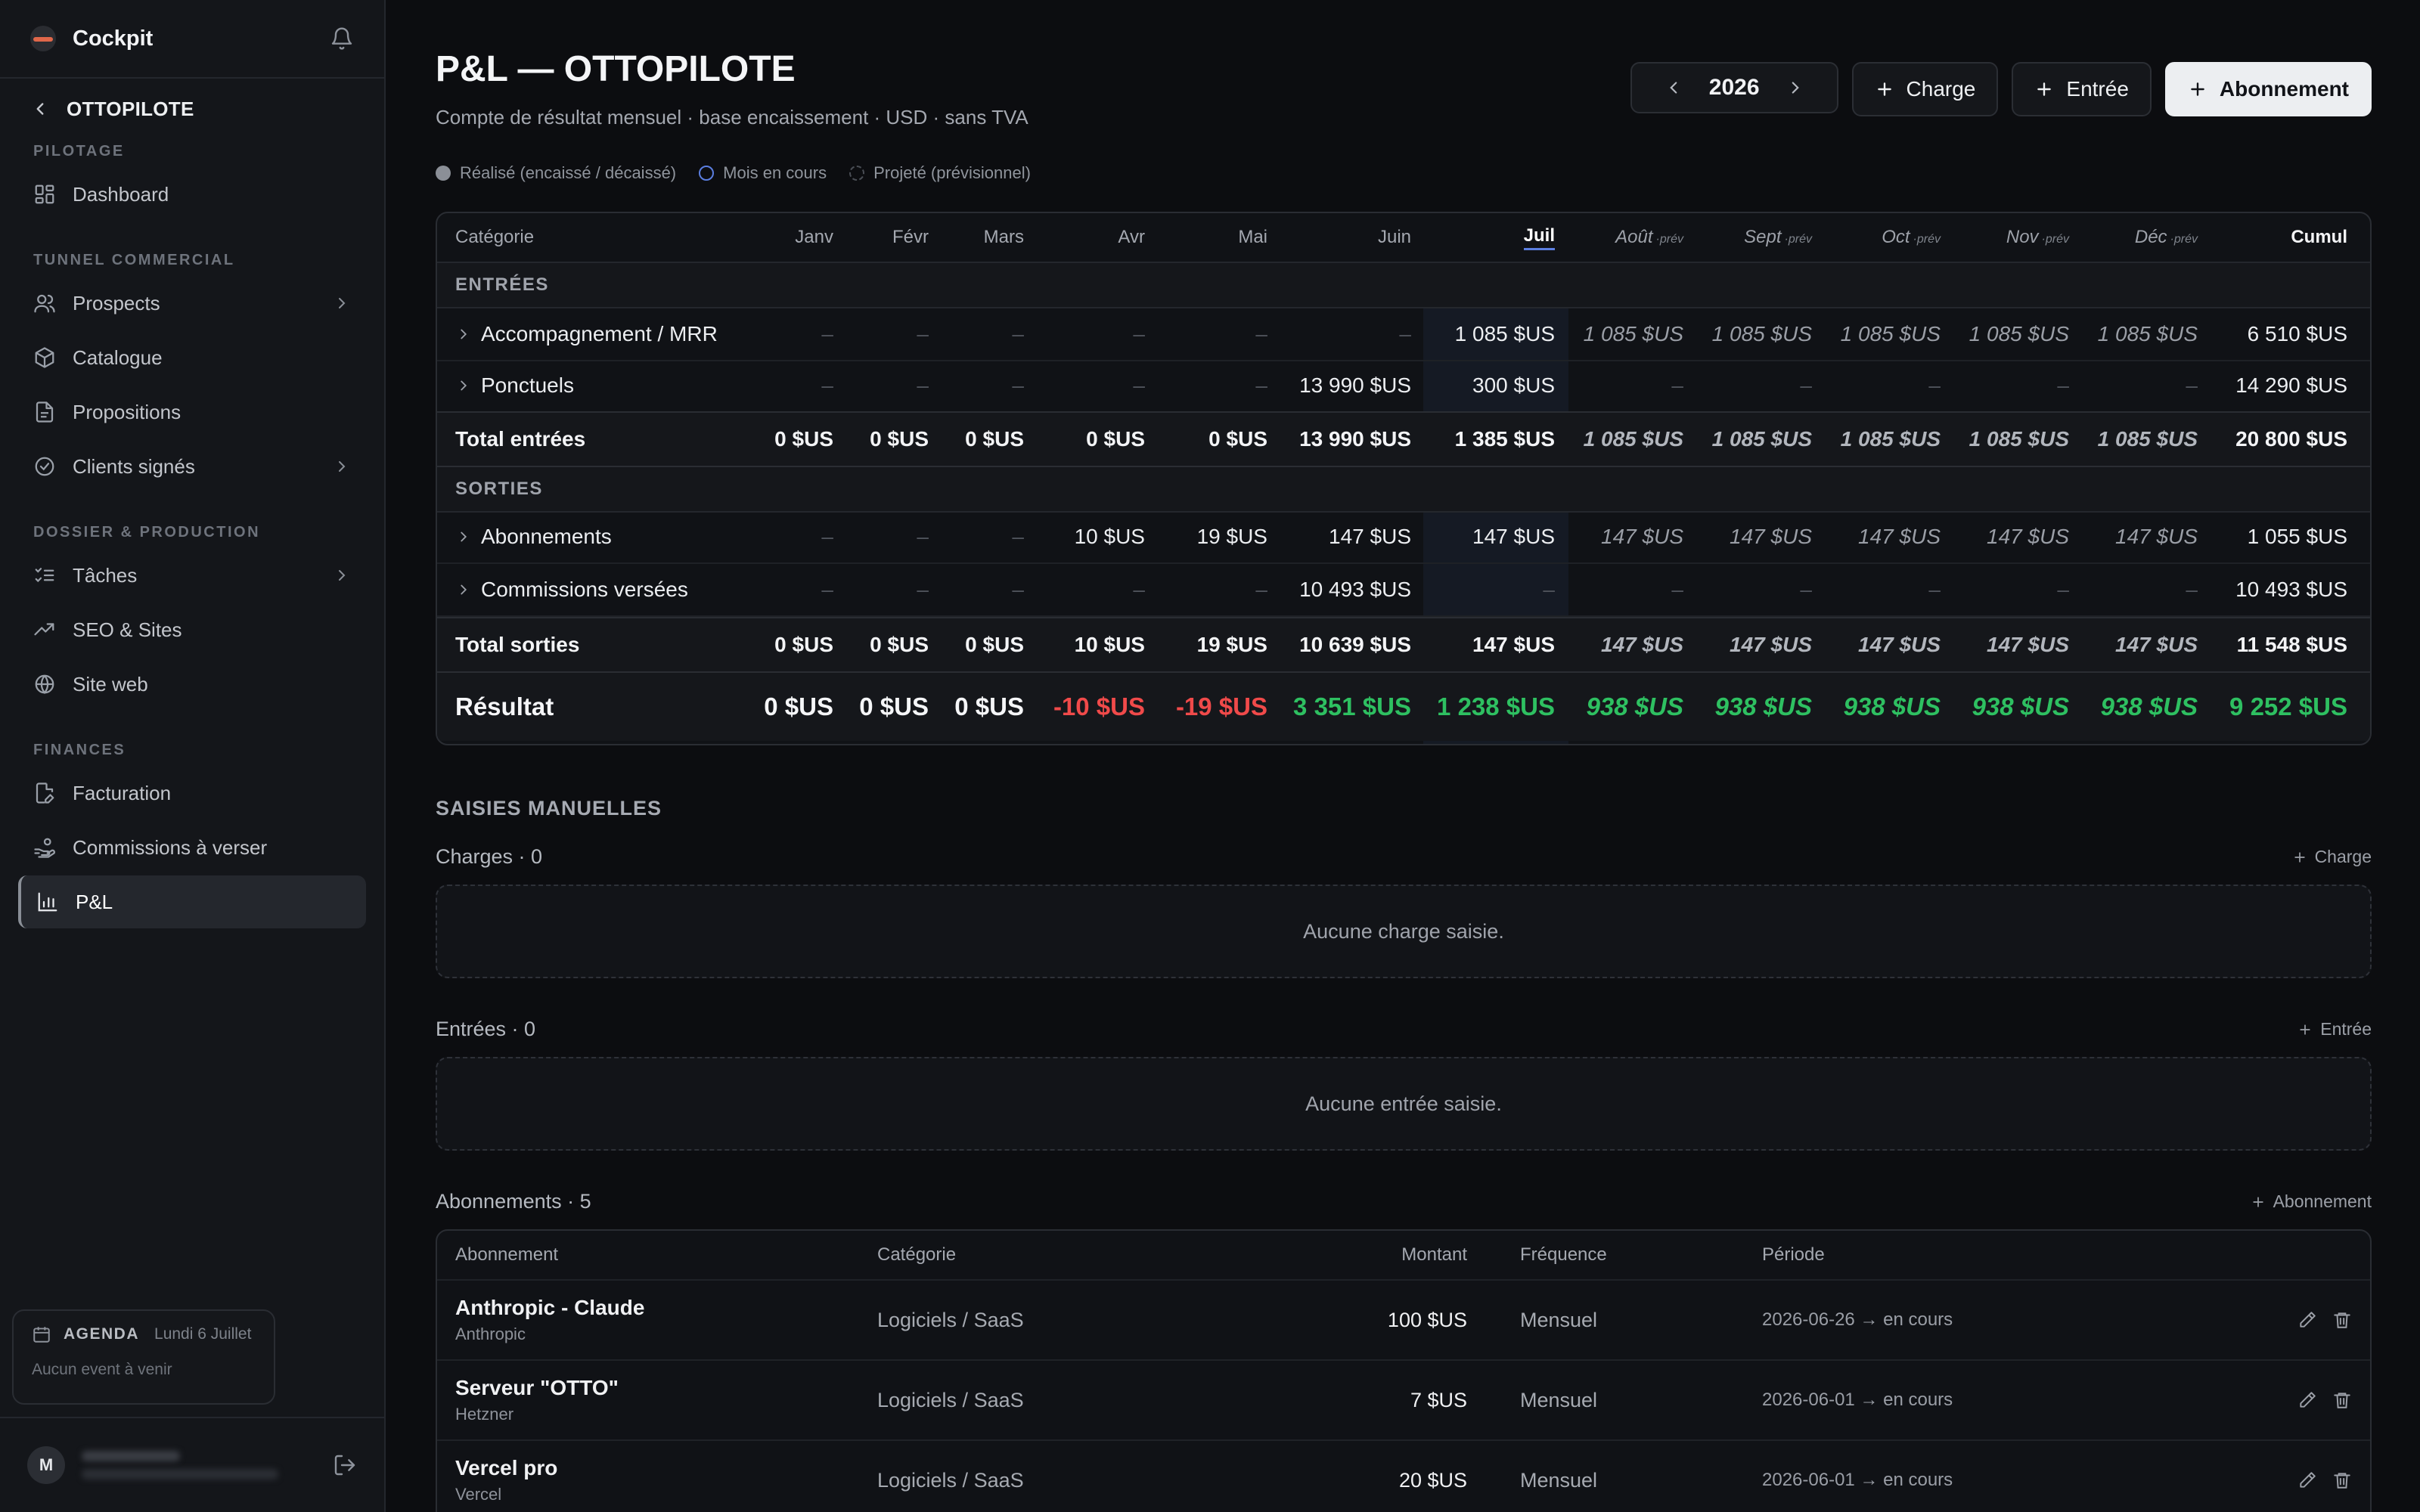 The width and height of the screenshot is (2420, 1512). Describe the element at coordinates (342, 38) in the screenshot. I see `bell-icon` at that location.